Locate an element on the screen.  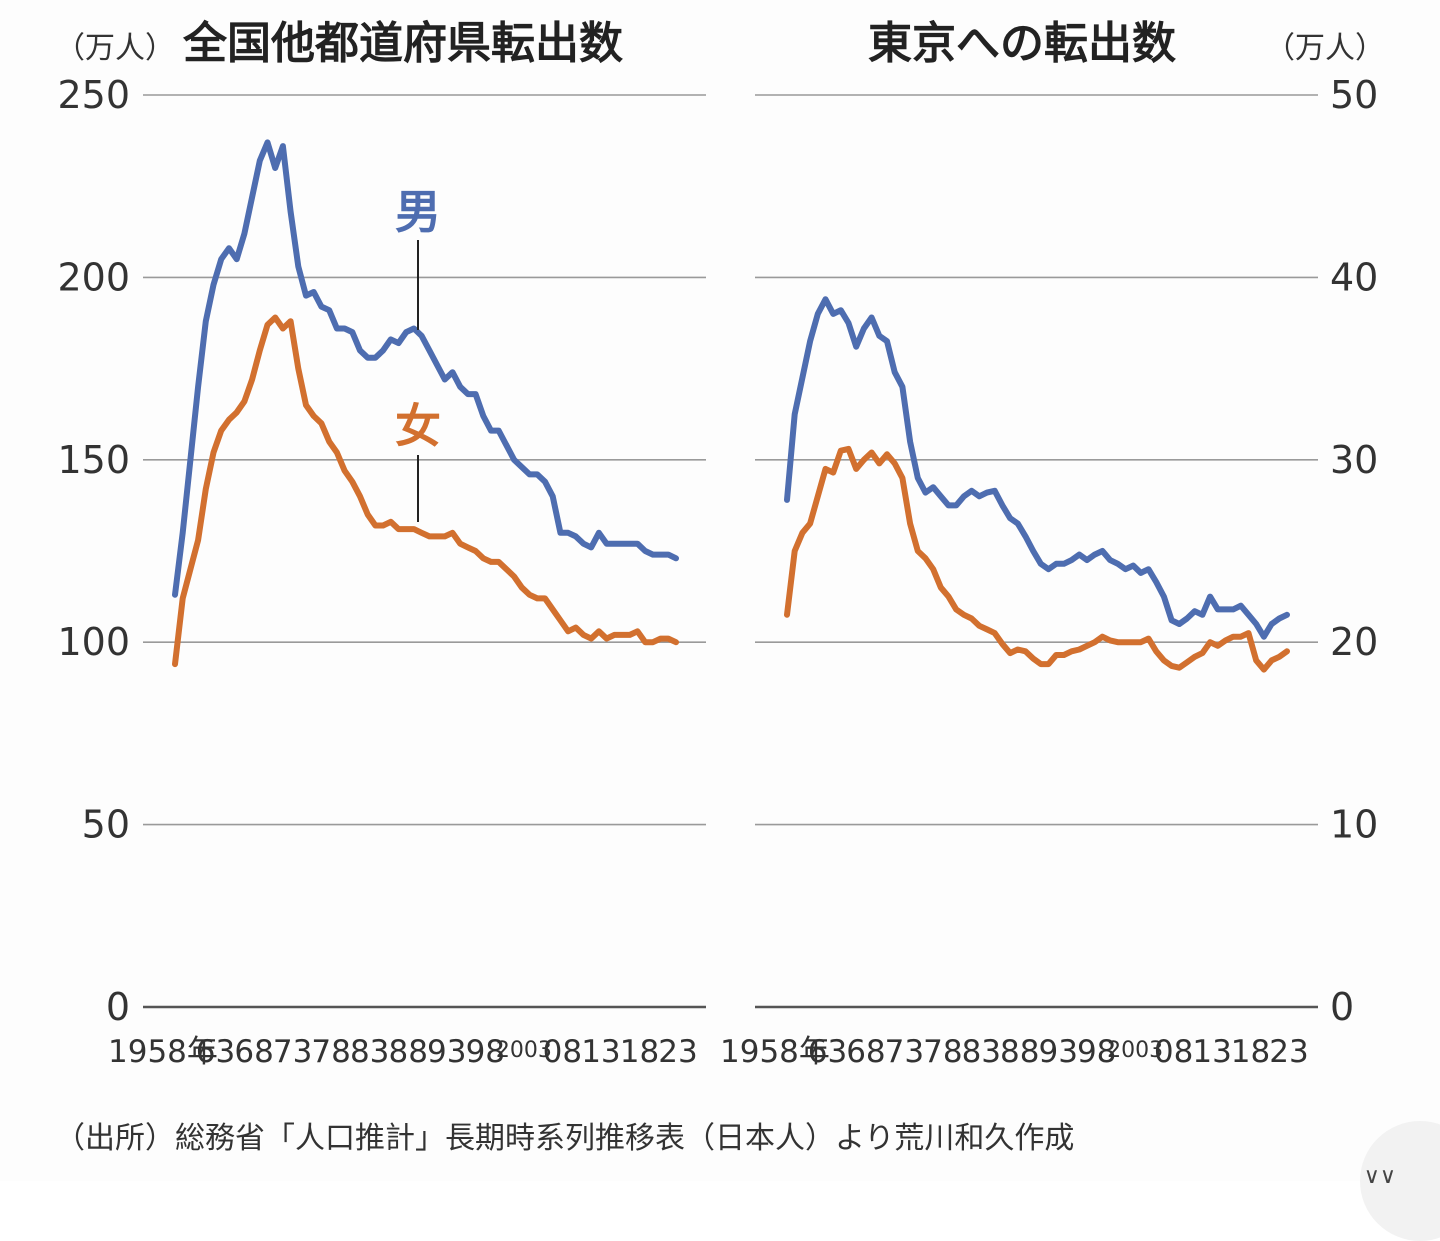
left-unit-label: （万人） is located at coordinates (115, 48).